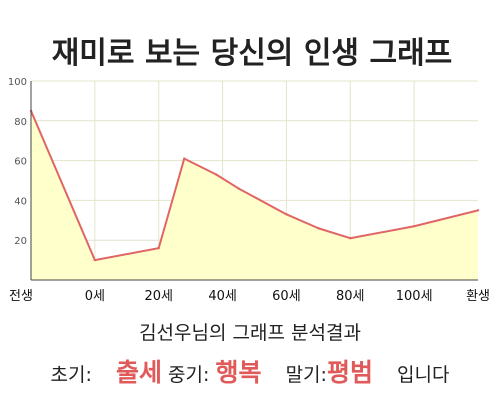 The image size is (500, 400). Describe the element at coordinates (158, 296) in the screenshot. I see `x-tick-label-2: 20세` at that location.